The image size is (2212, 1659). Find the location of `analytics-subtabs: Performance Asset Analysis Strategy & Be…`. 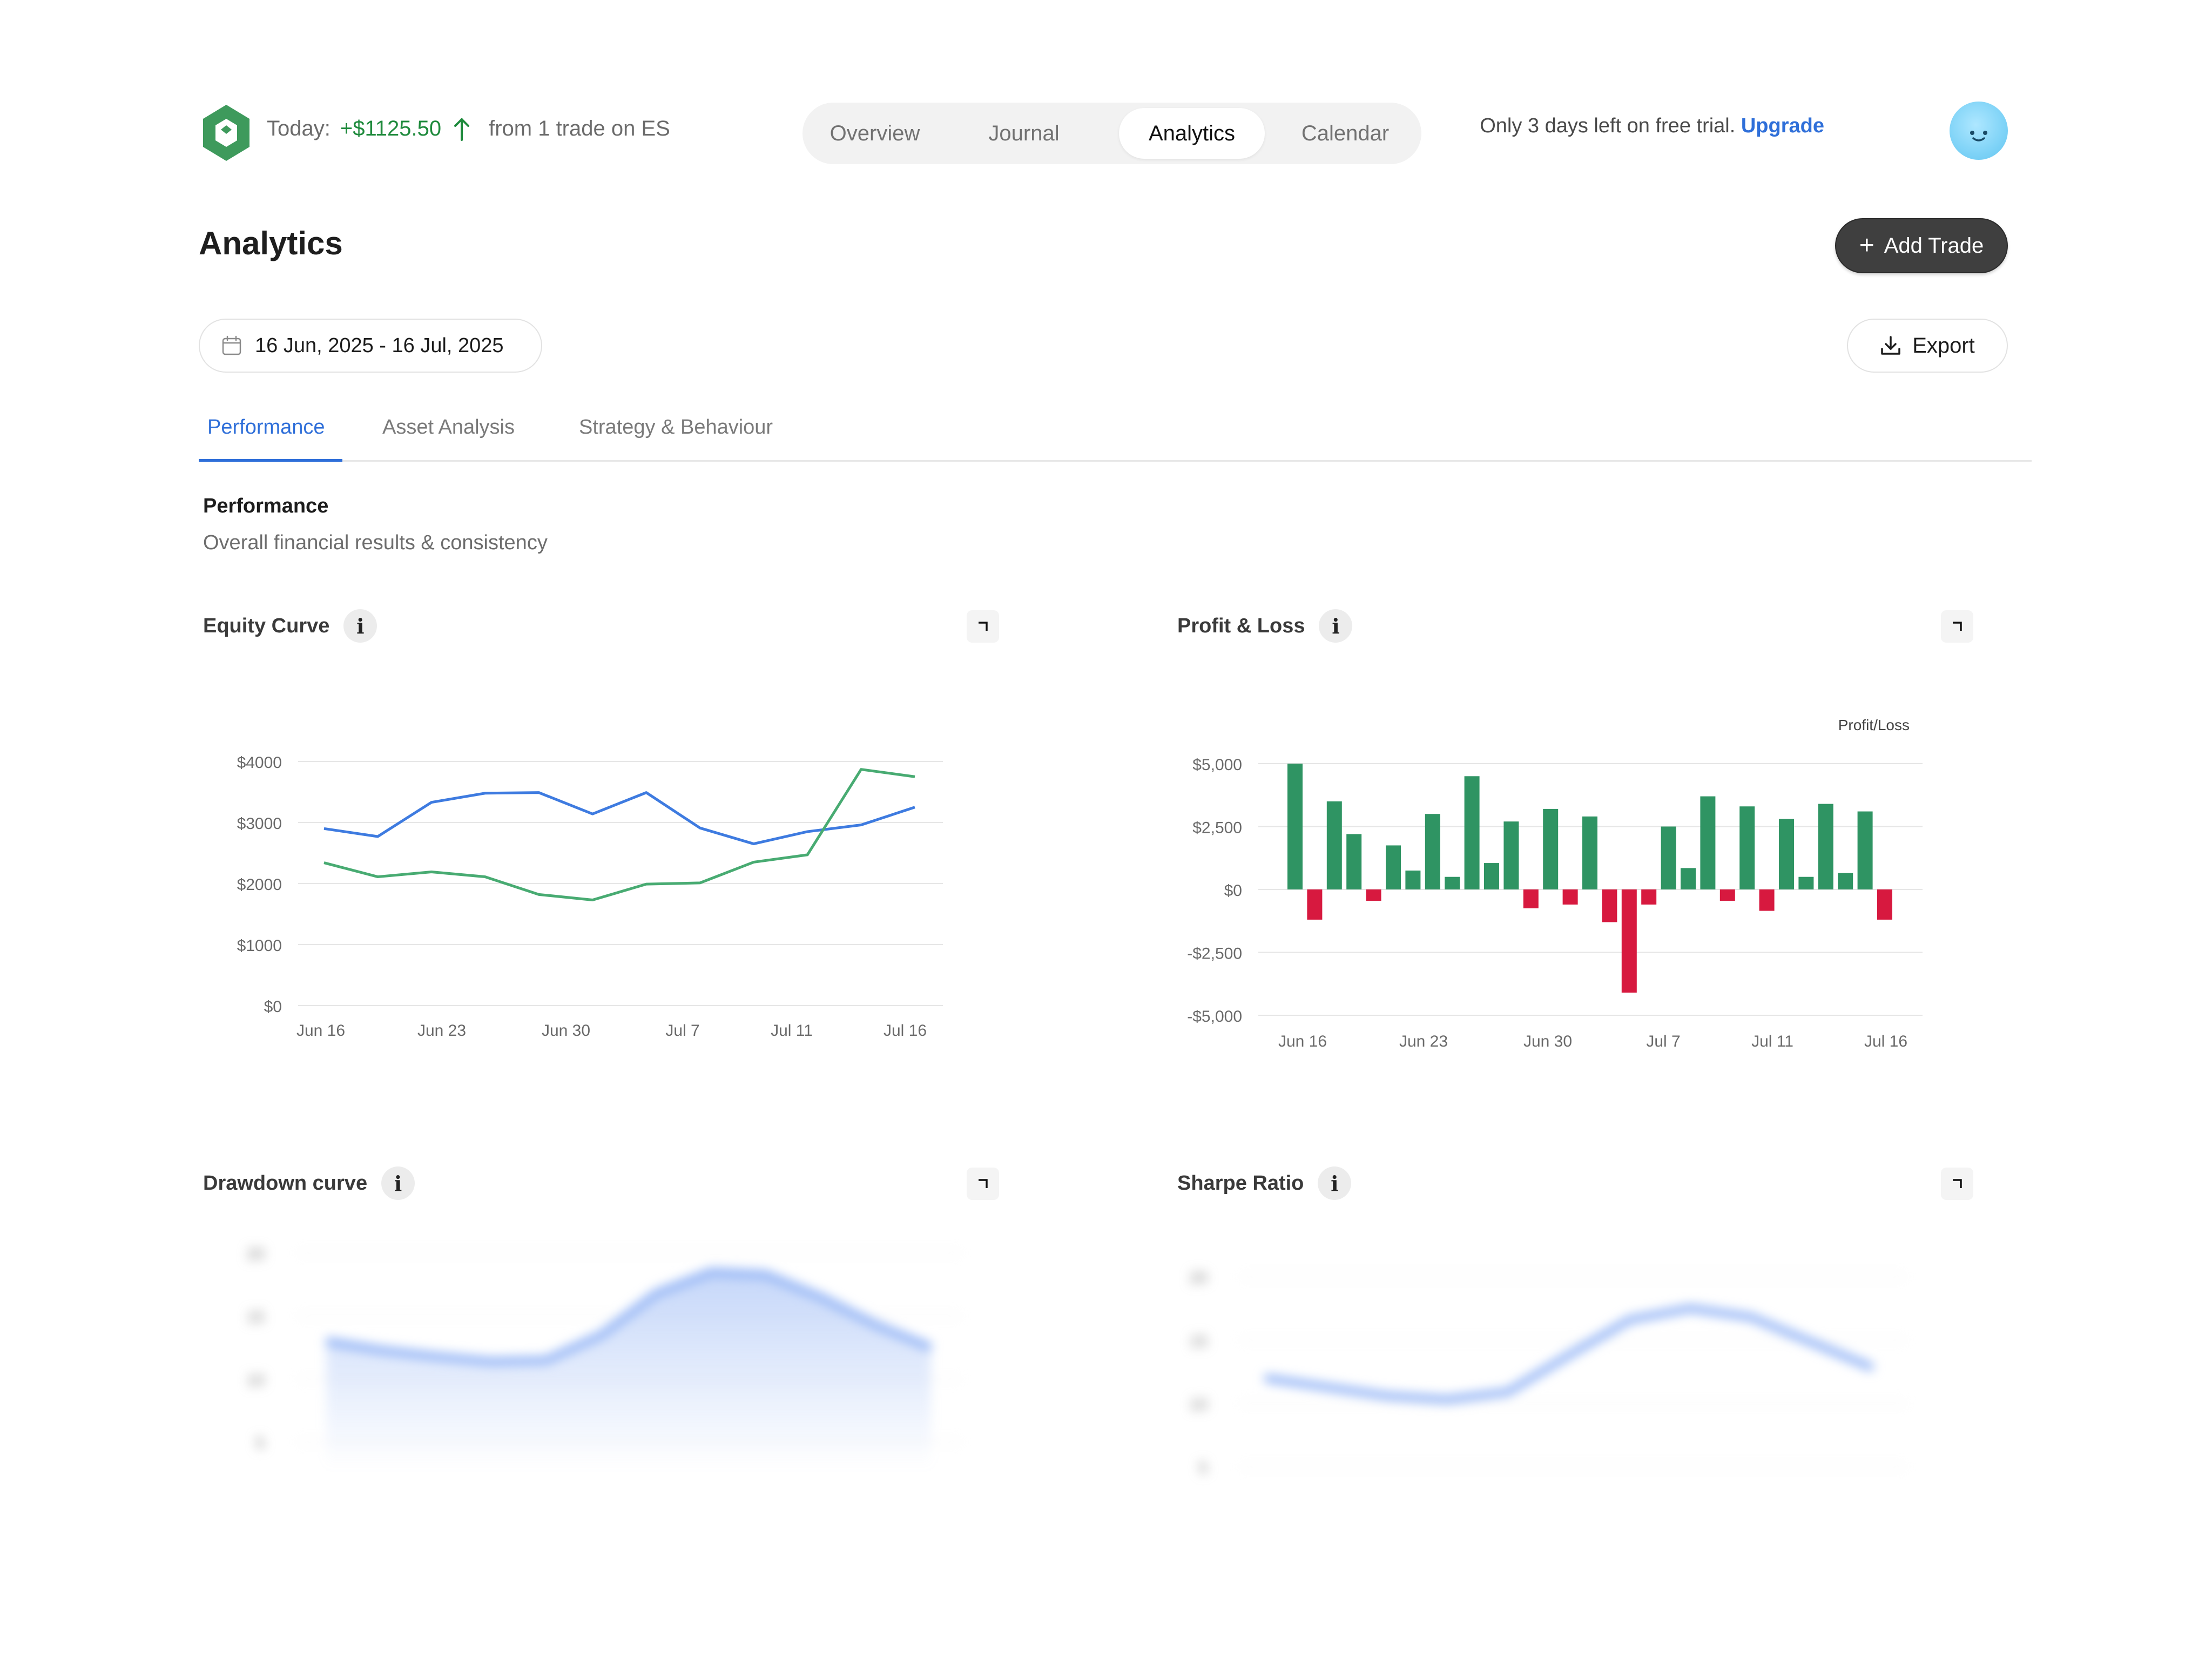

analytics-subtabs: Performance Asset Analysis Strategy & Be… is located at coordinates (1115, 436).